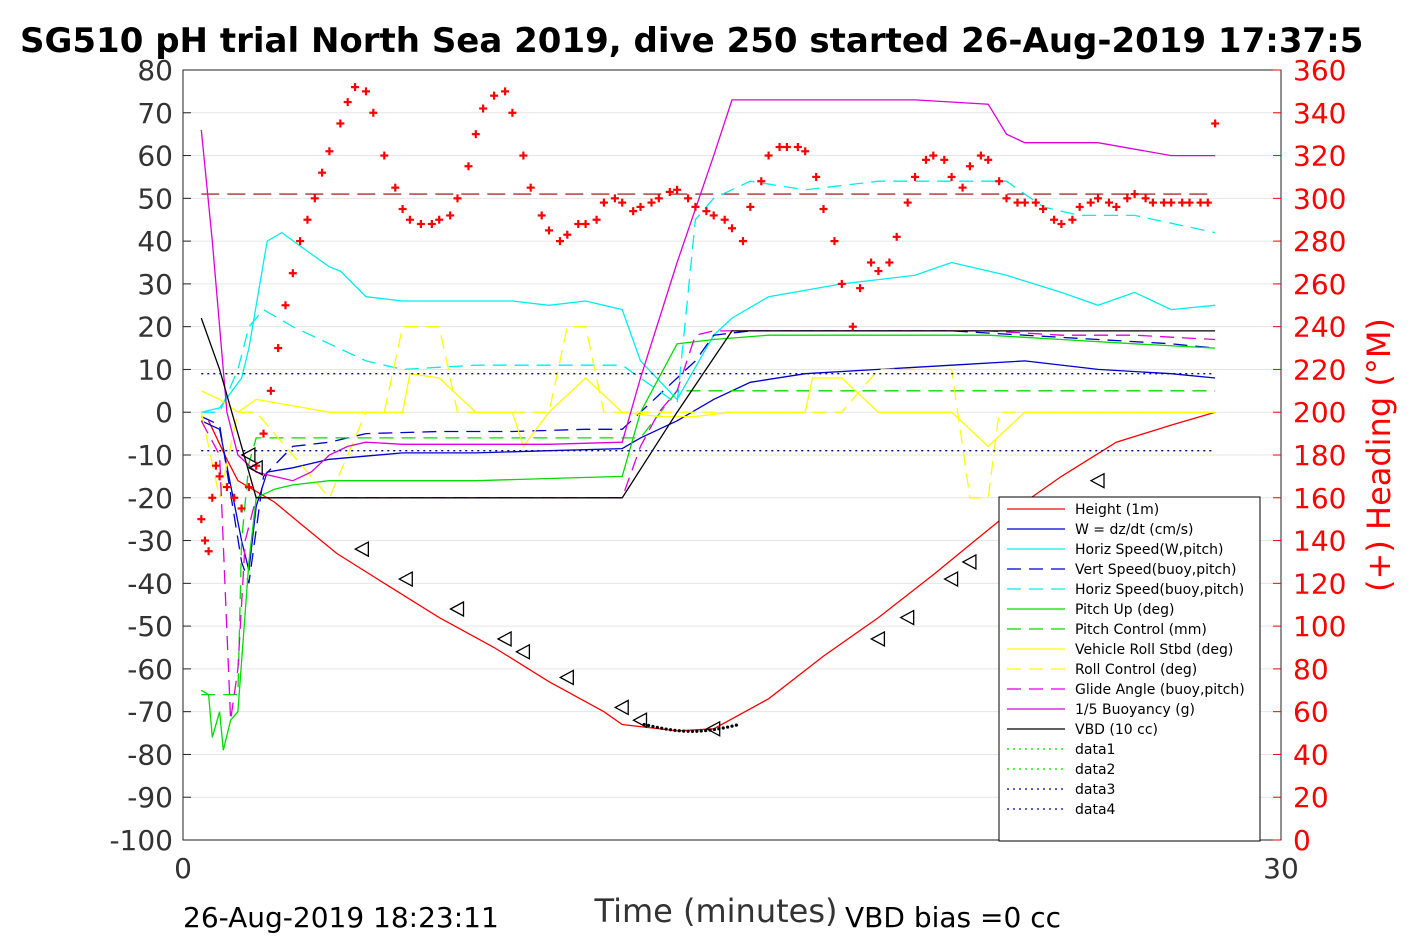  What do you see at coordinates (1136, 670) in the screenshot?
I see `legend-label: Roll Control (deg)` at bounding box center [1136, 670].